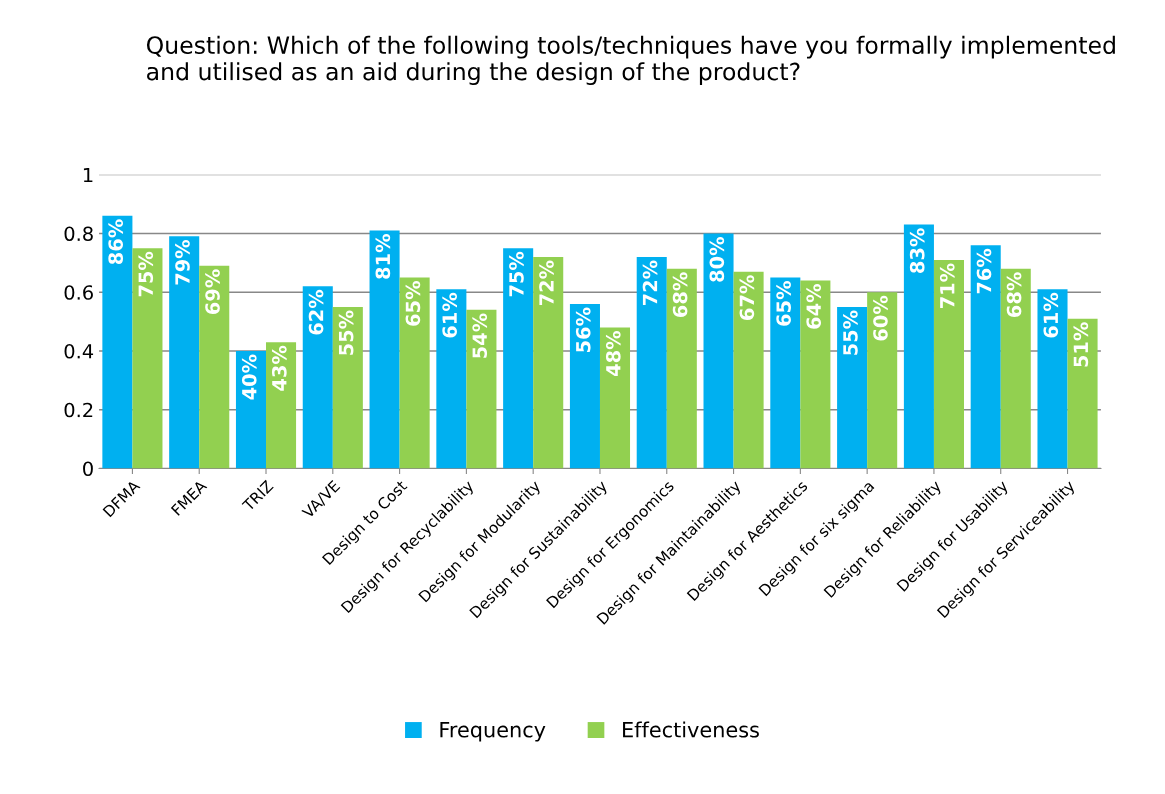 The image size is (1165, 794). Describe the element at coordinates (1081, 344) in the screenshot. I see `data-label: 51%` at that location.